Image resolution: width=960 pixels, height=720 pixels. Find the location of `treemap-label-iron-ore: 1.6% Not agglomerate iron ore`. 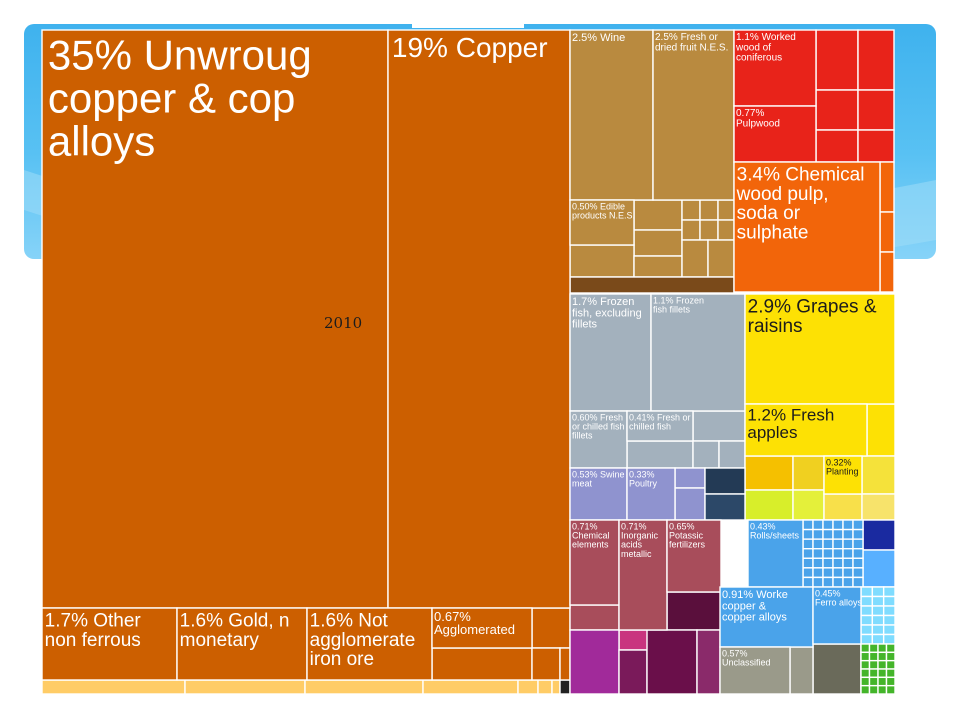

treemap-label-iron-ore: 1.6% Not agglomerate iron ore is located at coordinates (363, 640).